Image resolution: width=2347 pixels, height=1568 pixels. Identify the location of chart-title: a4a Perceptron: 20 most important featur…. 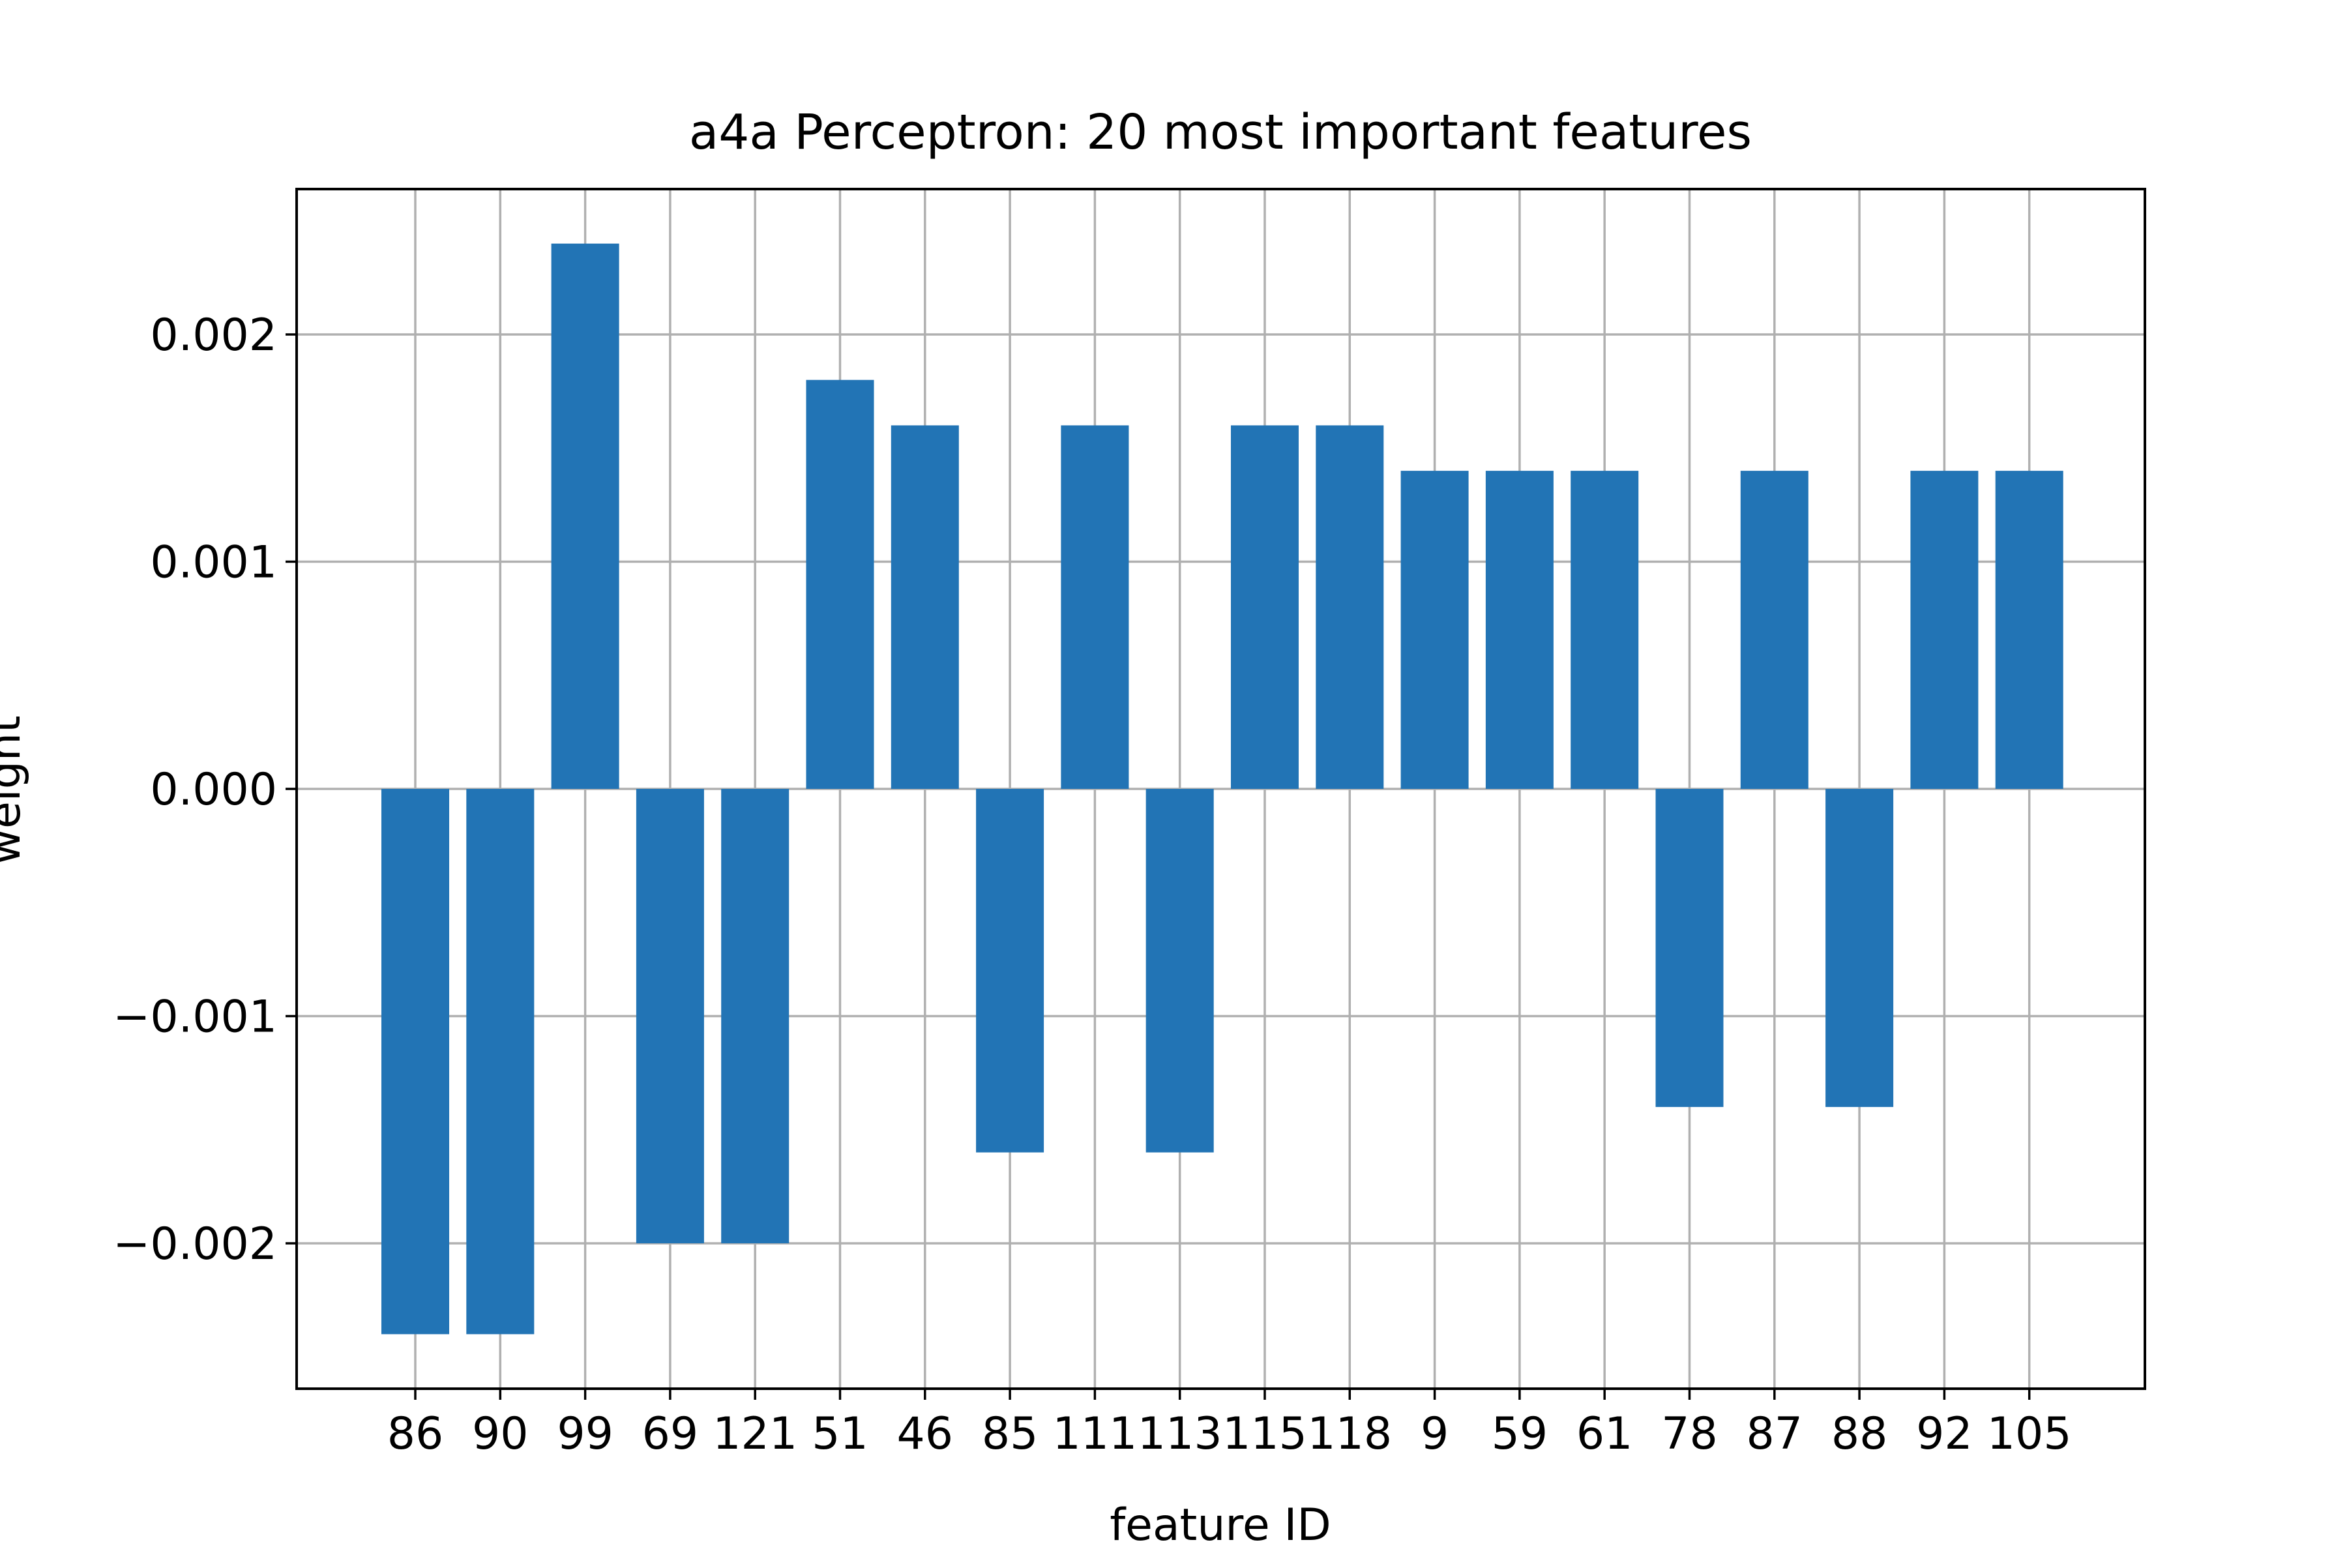
(1220, 132).